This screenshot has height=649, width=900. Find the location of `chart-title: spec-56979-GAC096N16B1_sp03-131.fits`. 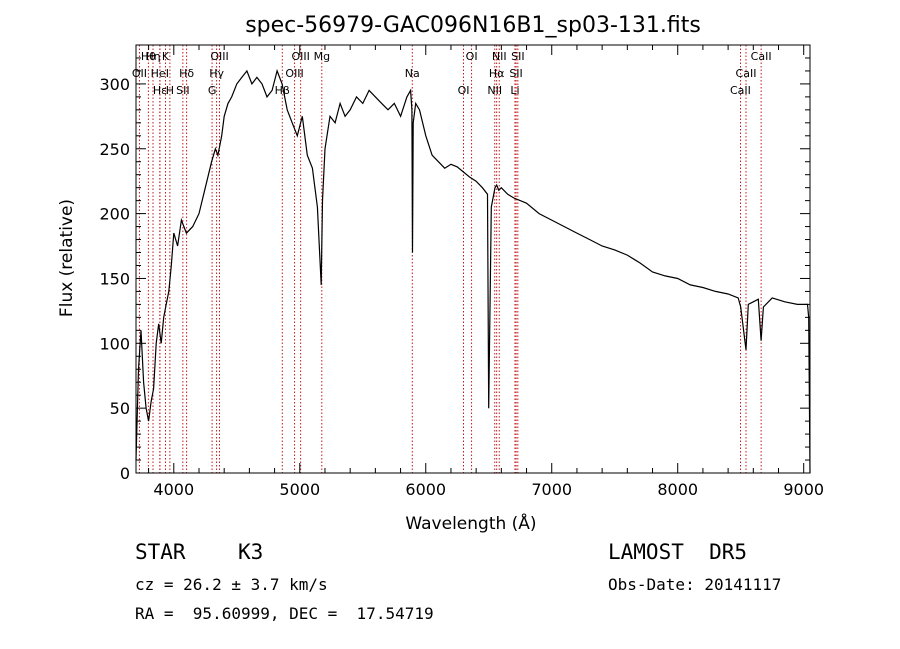

chart-title: spec-56979-GAC096N16B1_sp03-131.fits is located at coordinates (473, 25).